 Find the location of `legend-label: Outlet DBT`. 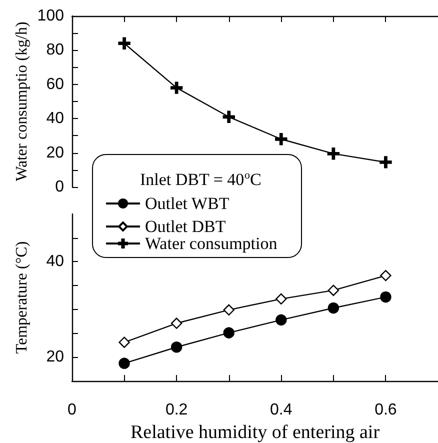

legend-label: Outlet DBT is located at coordinates (185, 226).